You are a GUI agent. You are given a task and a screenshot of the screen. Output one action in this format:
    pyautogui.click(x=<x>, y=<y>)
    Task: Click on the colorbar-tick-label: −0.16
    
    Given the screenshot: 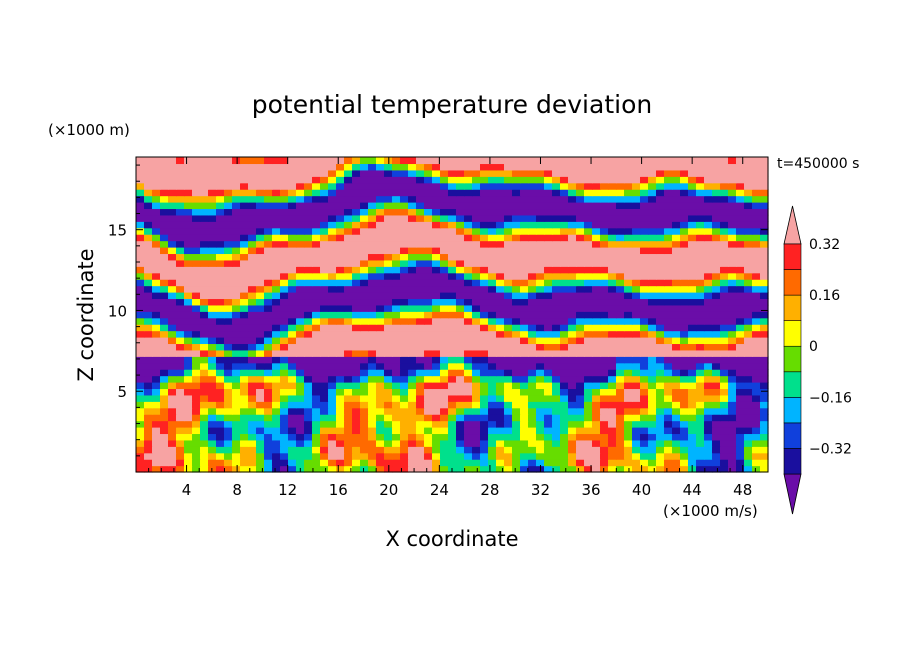 What is the action you would take?
    pyautogui.click(x=830, y=398)
    